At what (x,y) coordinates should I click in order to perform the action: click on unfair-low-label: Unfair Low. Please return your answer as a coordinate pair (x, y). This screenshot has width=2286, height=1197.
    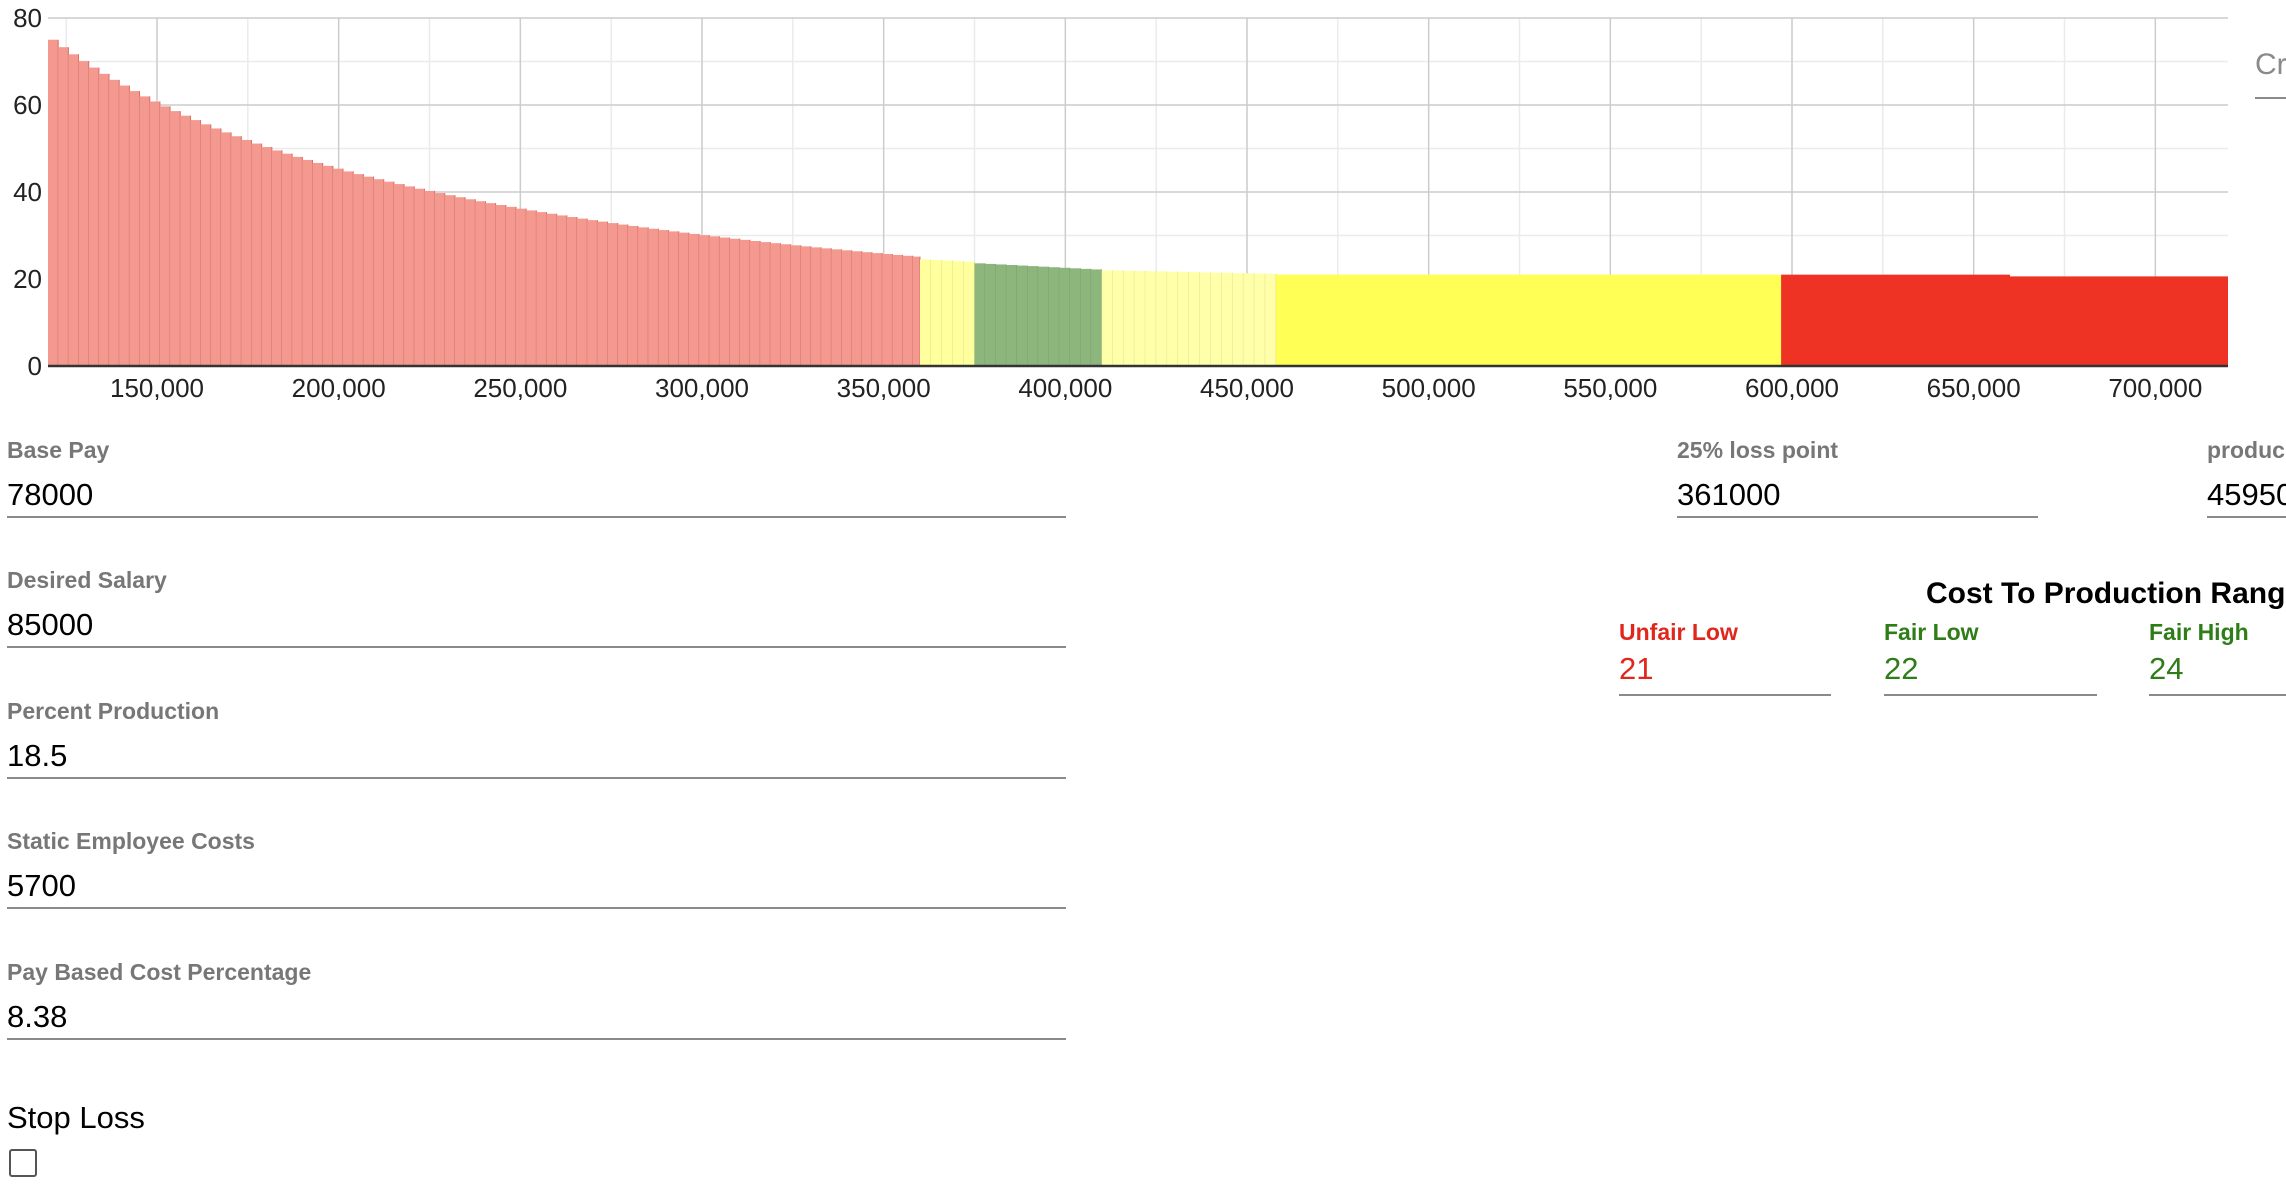
    Looking at the image, I should click on (1678, 632).